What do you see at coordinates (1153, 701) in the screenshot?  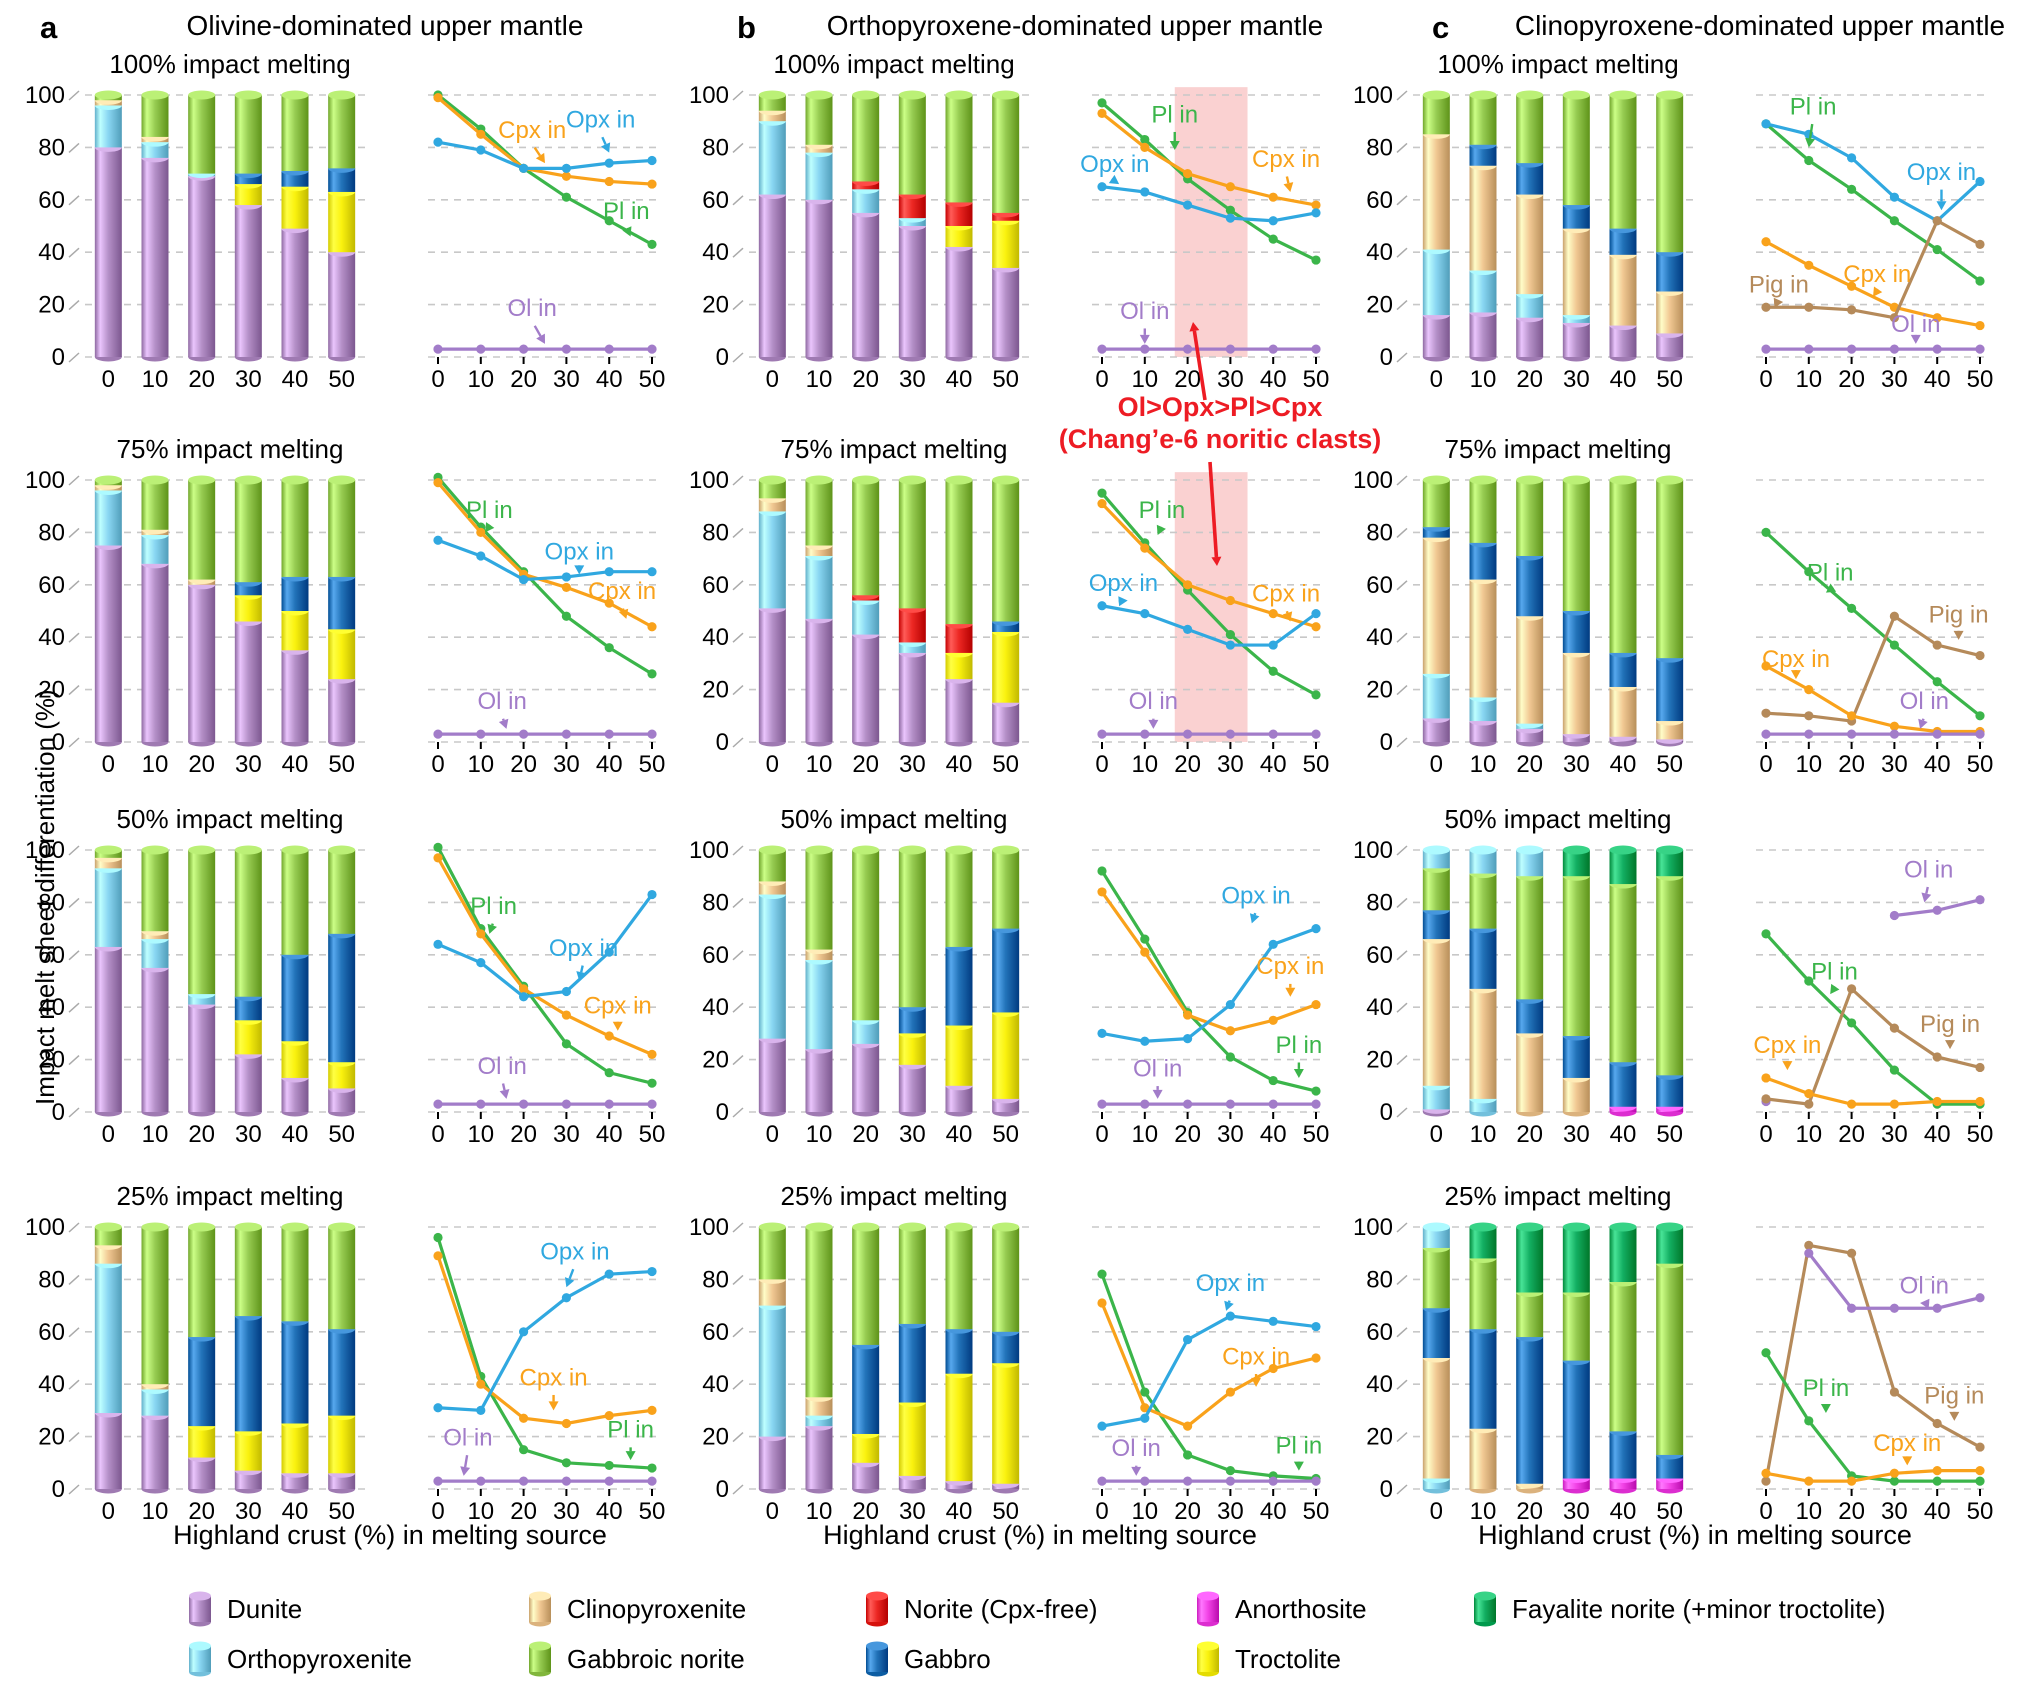 I see `line-label-ol: Ol in` at bounding box center [1153, 701].